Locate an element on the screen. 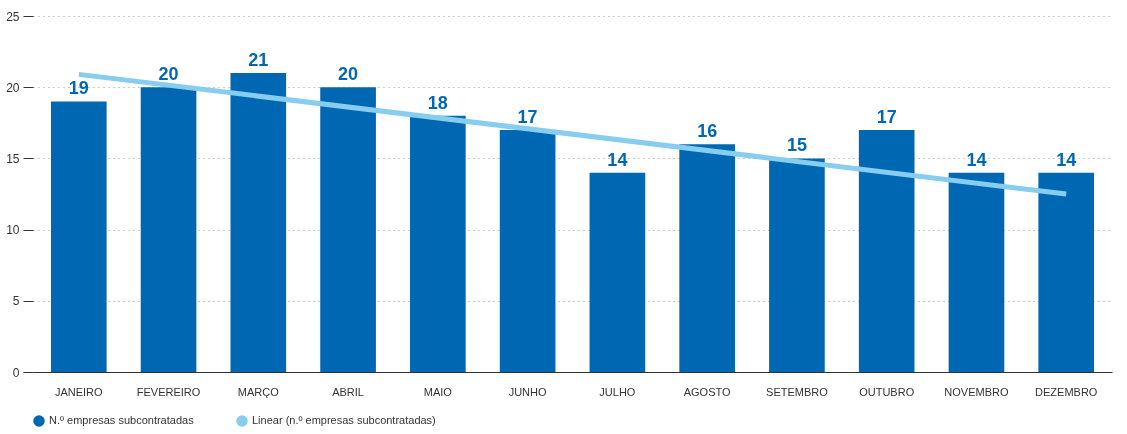 This screenshot has width=1127, height=434. x-tick-label: JULHO is located at coordinates (617, 391).